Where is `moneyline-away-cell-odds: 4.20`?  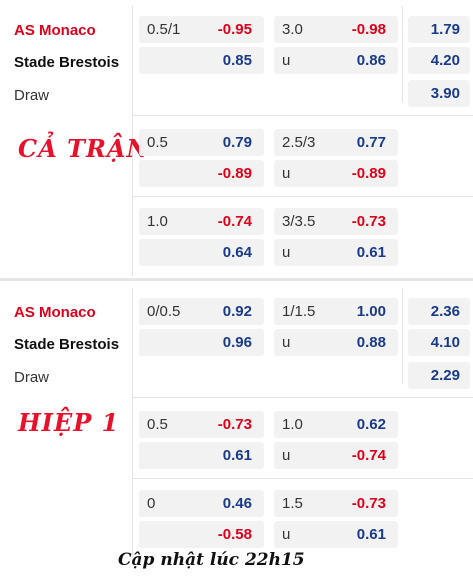
moneyline-away-cell-odds: 4.20 is located at coordinates (445, 60).